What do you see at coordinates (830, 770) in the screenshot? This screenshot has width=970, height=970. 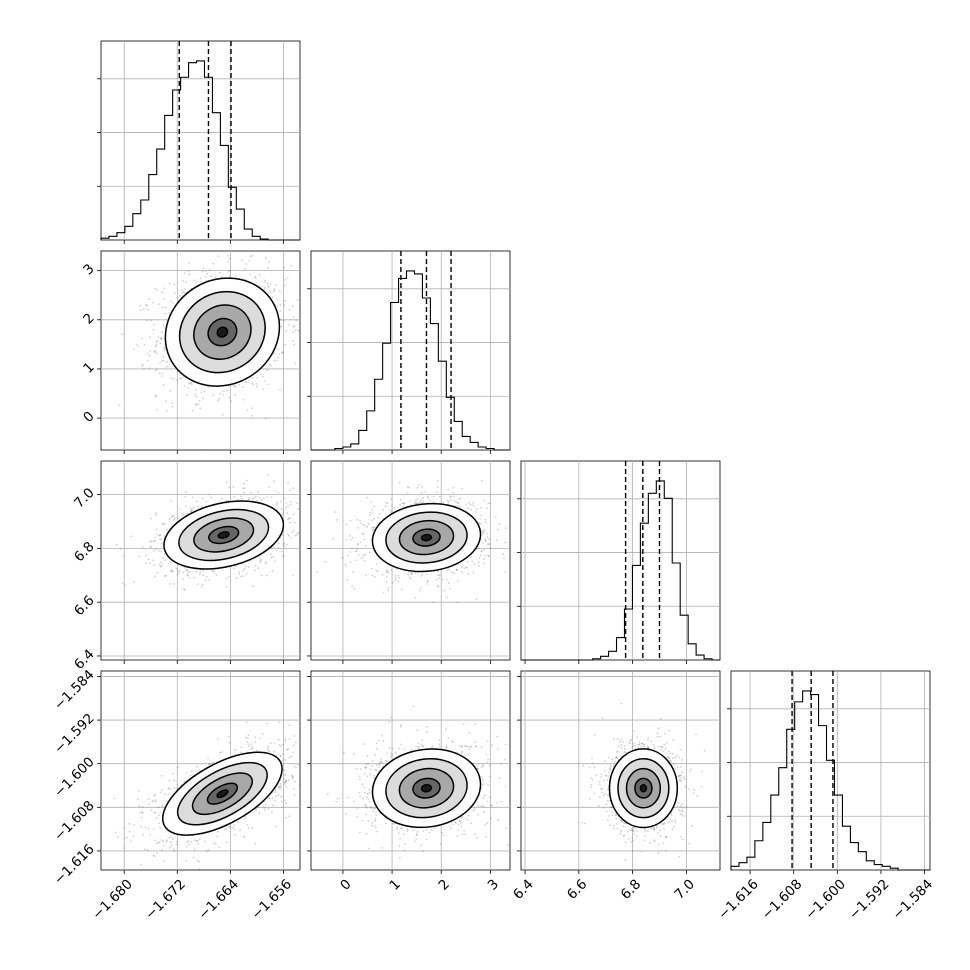 I see `axes-frame` at bounding box center [830, 770].